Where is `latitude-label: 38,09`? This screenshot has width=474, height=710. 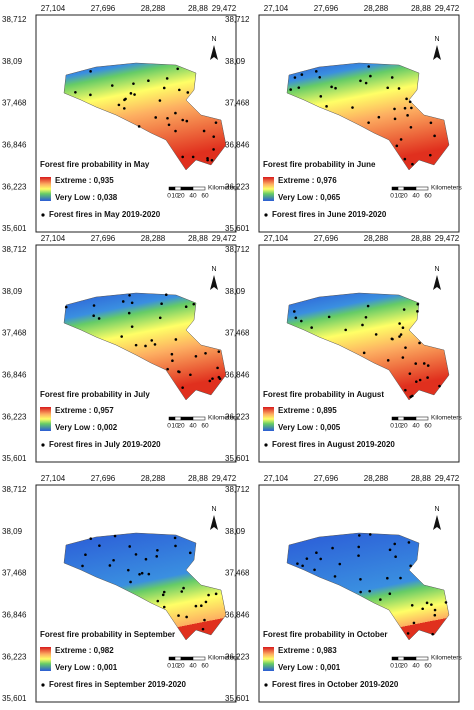 latitude-label: 38,09 is located at coordinates (235, 531).